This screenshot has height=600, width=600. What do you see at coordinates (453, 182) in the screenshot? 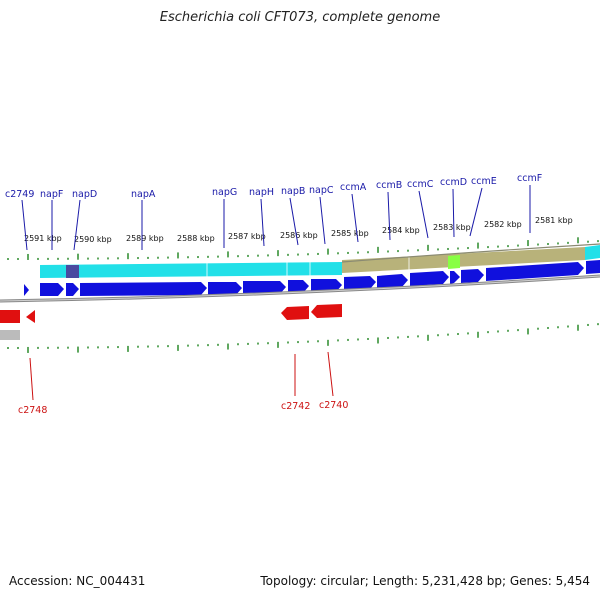
I see `gene-label-ccmD: ccmD` at bounding box center [453, 182].